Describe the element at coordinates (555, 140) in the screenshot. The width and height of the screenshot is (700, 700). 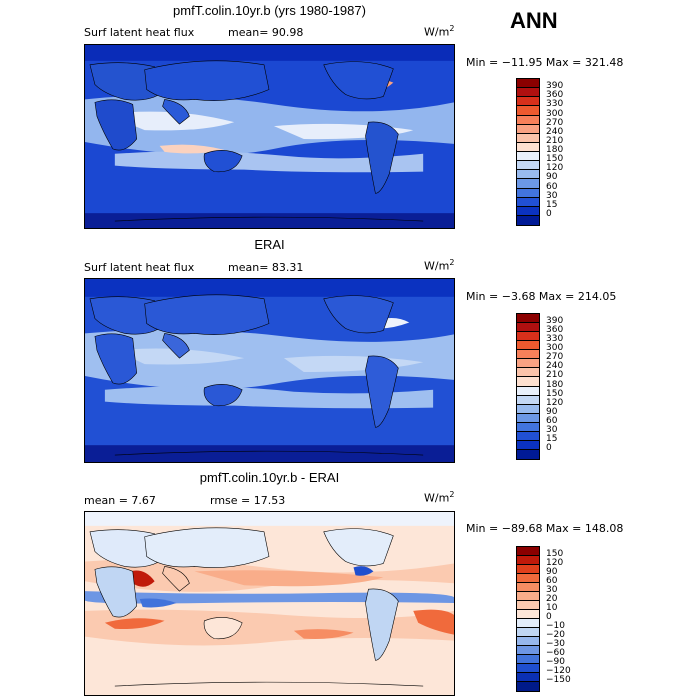
I see `colorbar-tick-label: 210` at that location.